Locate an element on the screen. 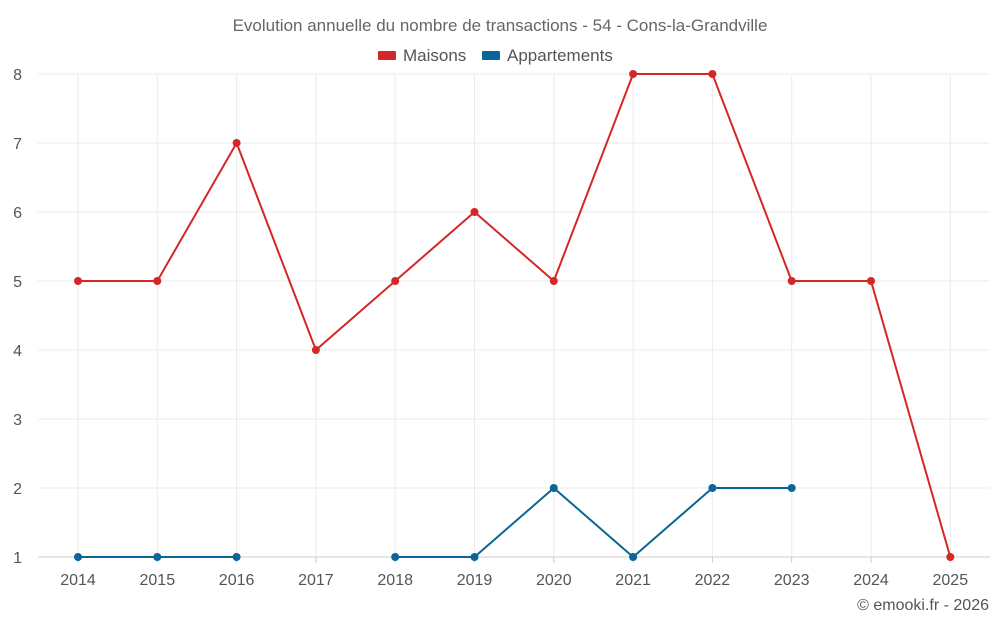  legend: Maisons Appartements is located at coordinates (495, 55).